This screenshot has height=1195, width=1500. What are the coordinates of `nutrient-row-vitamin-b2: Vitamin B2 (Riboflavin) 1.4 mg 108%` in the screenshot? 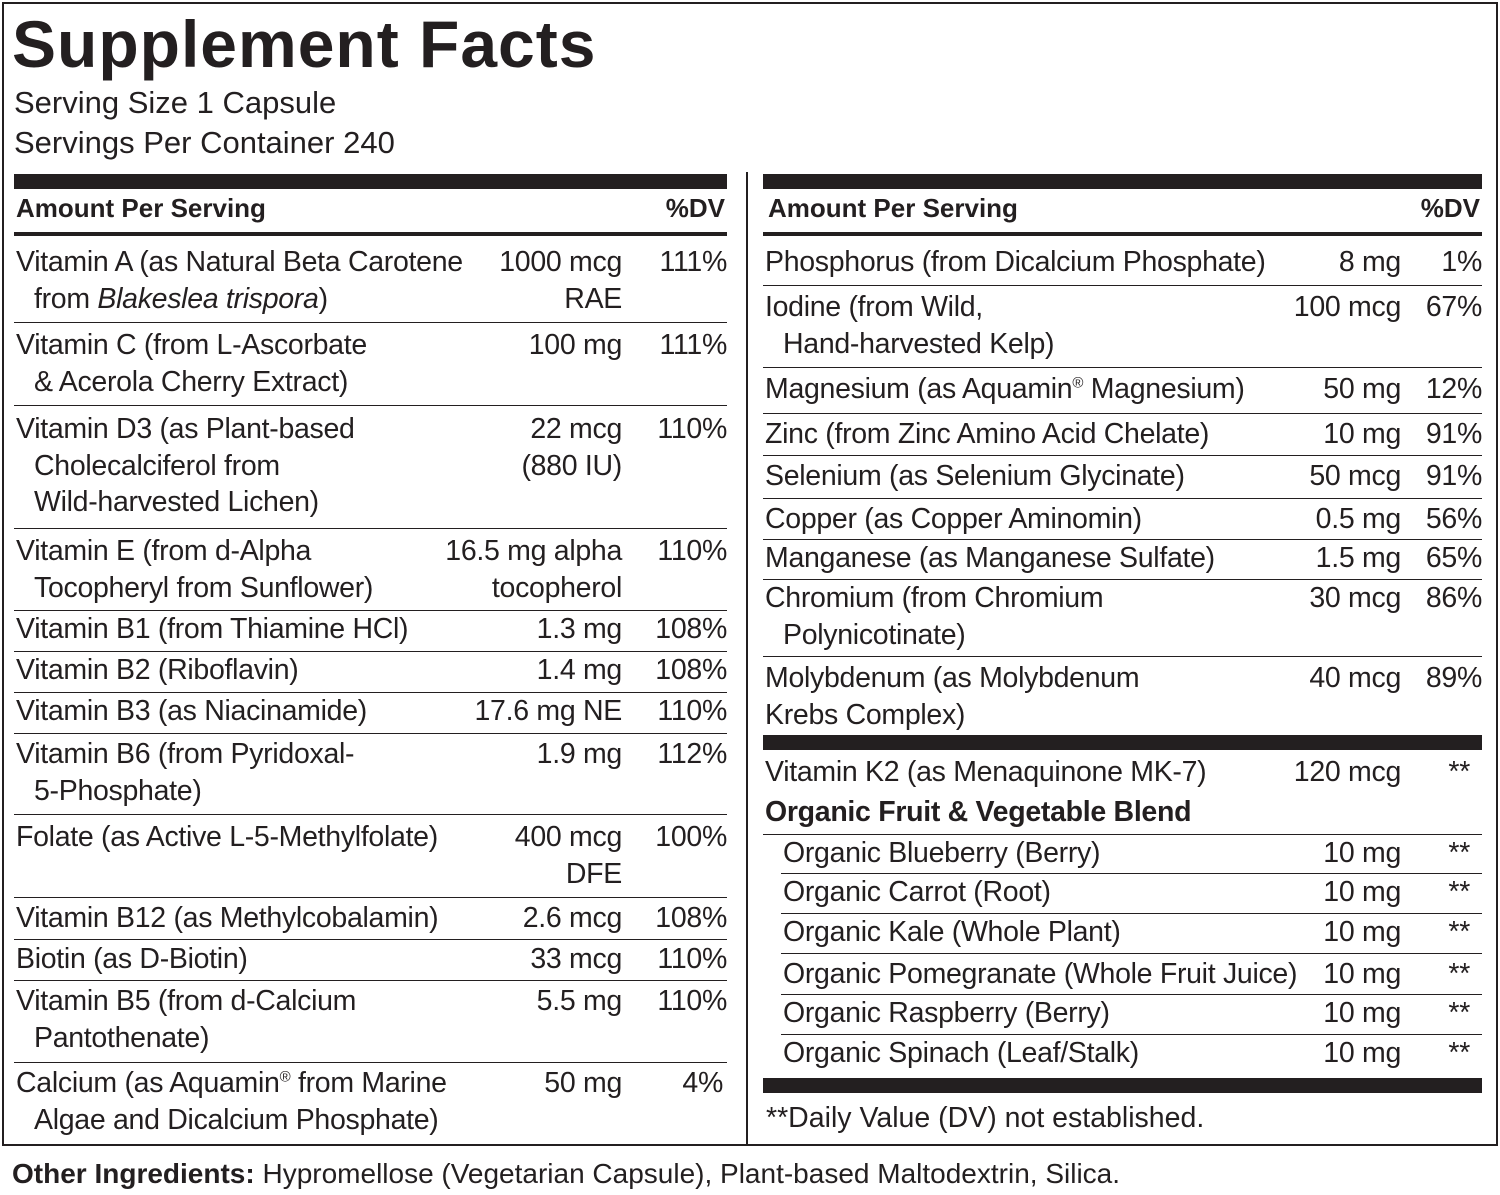 It's located at (370, 672).